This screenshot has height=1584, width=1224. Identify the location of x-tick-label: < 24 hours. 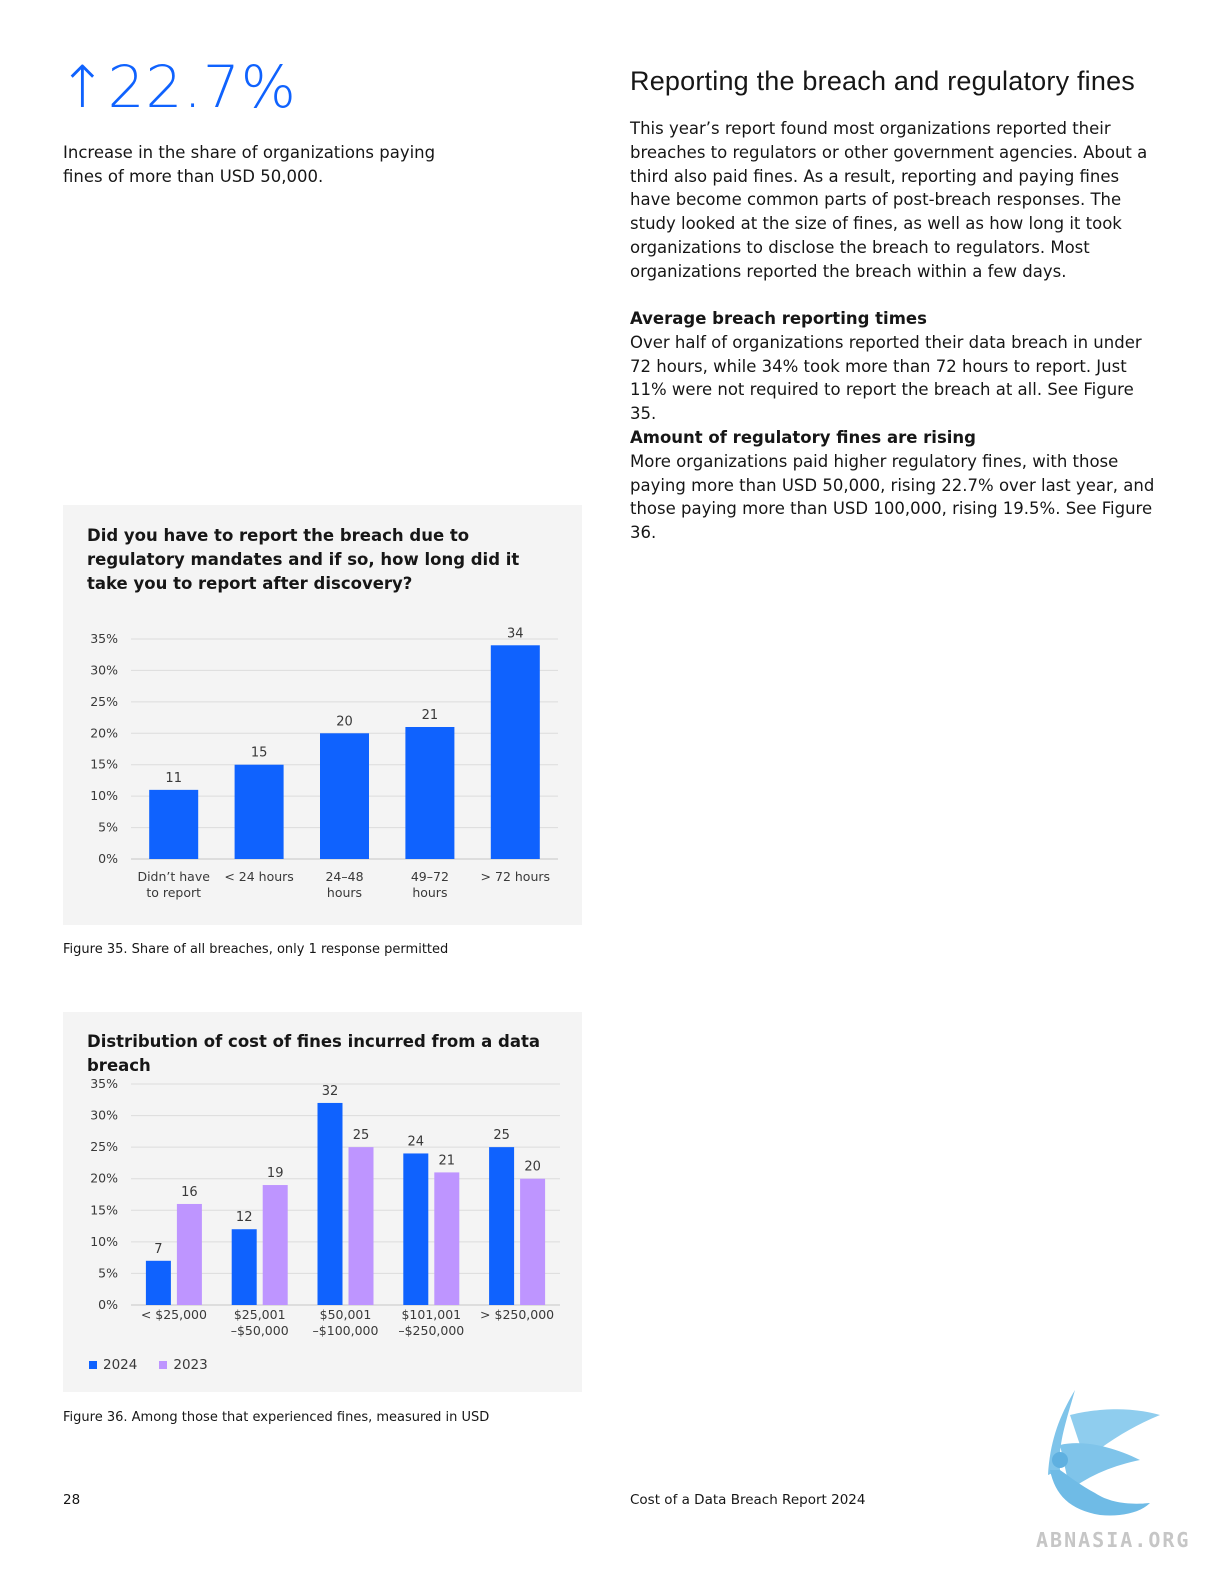
(258, 876).